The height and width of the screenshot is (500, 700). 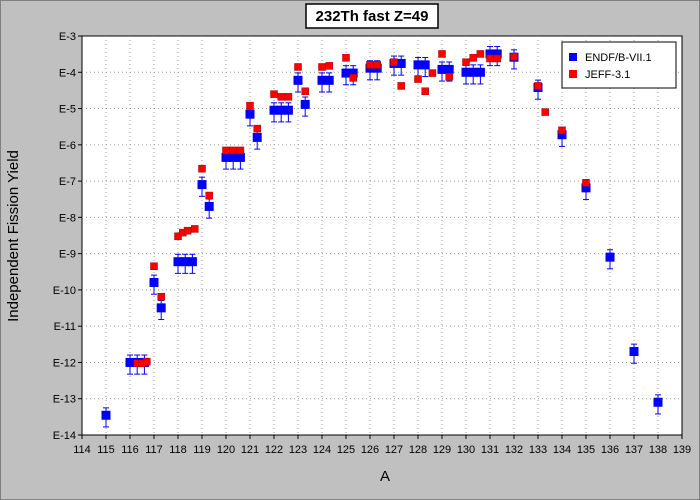 What do you see at coordinates (562, 450) in the screenshot?
I see `x-tick-label: 134` at bounding box center [562, 450].